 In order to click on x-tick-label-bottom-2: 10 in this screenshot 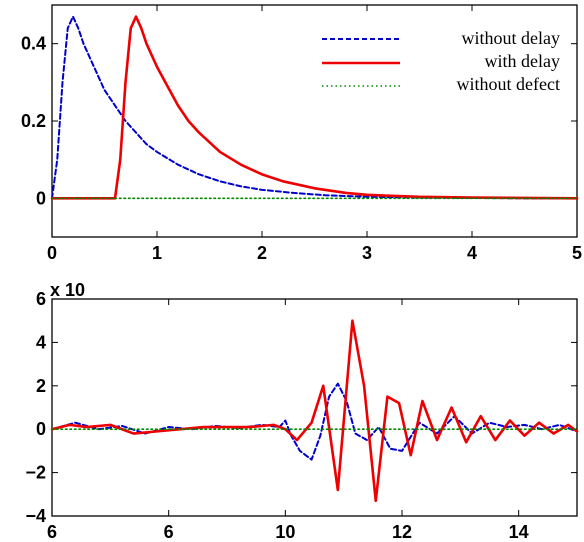, I will do `click(285, 532)`.